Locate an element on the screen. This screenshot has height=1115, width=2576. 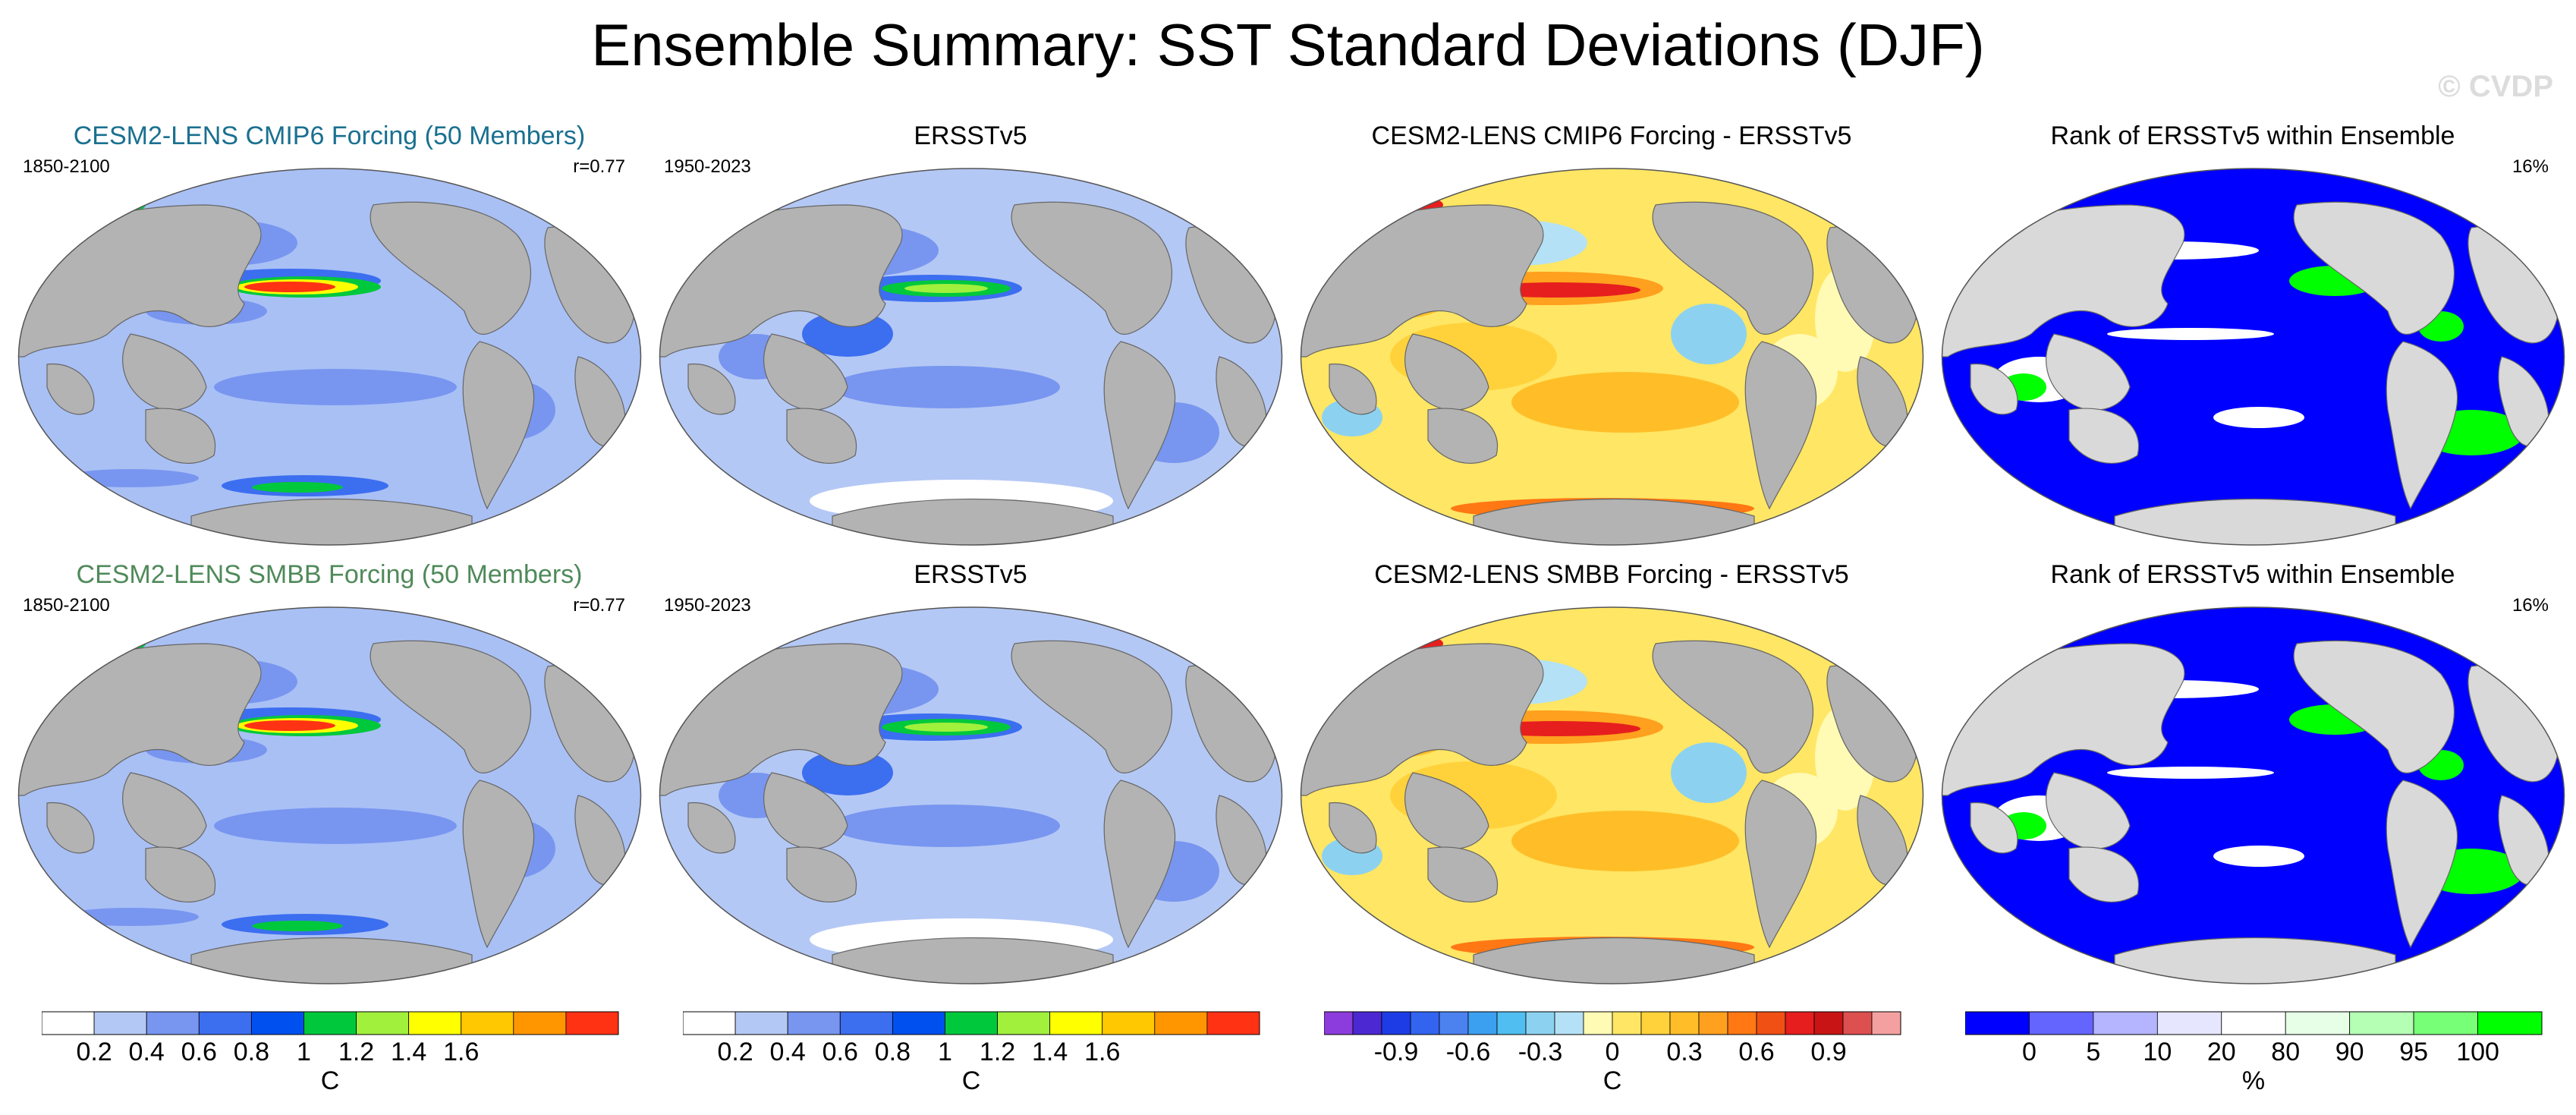
panel-period: 1850-2100 is located at coordinates (66, 166).